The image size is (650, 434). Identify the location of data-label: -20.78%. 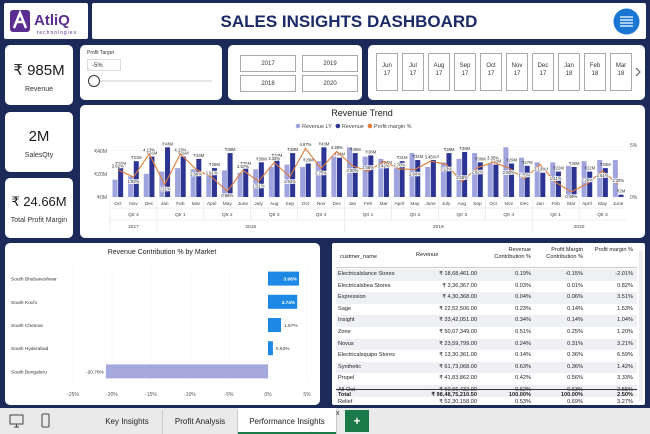
(95, 372).